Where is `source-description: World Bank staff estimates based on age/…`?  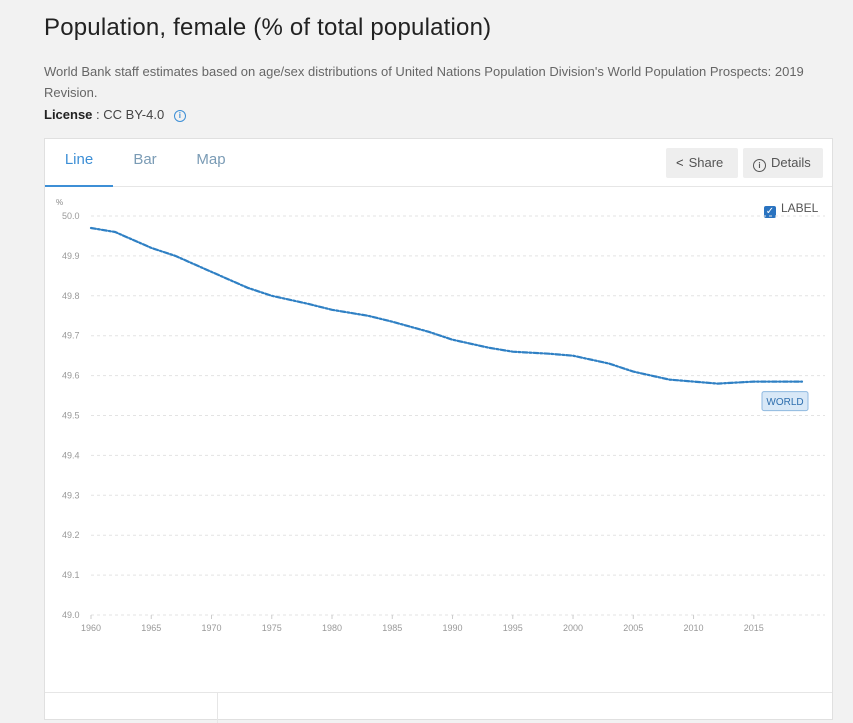
source-description: World Bank staff estimates based on age/… is located at coordinates (424, 82).